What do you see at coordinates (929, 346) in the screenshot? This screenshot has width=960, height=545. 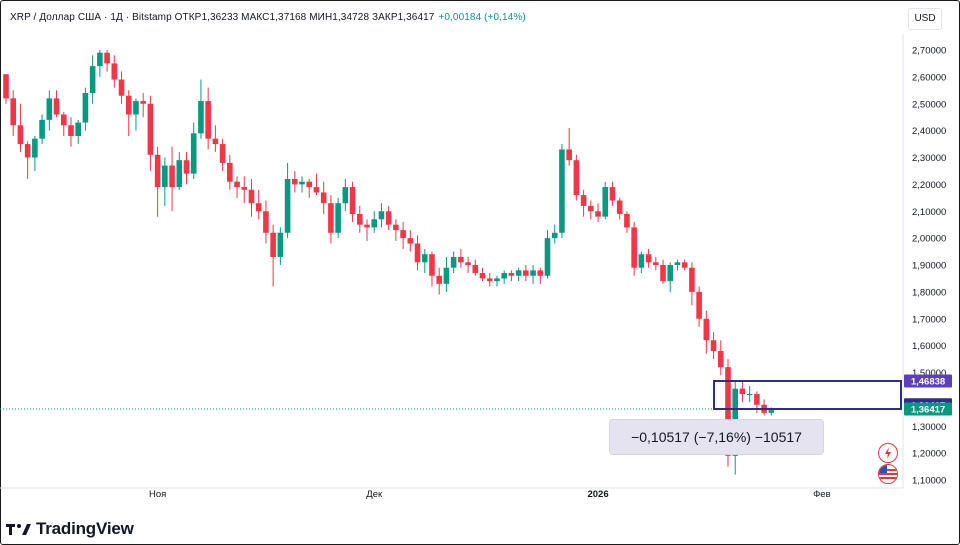 I see `price-tick-label: 1,60000` at bounding box center [929, 346].